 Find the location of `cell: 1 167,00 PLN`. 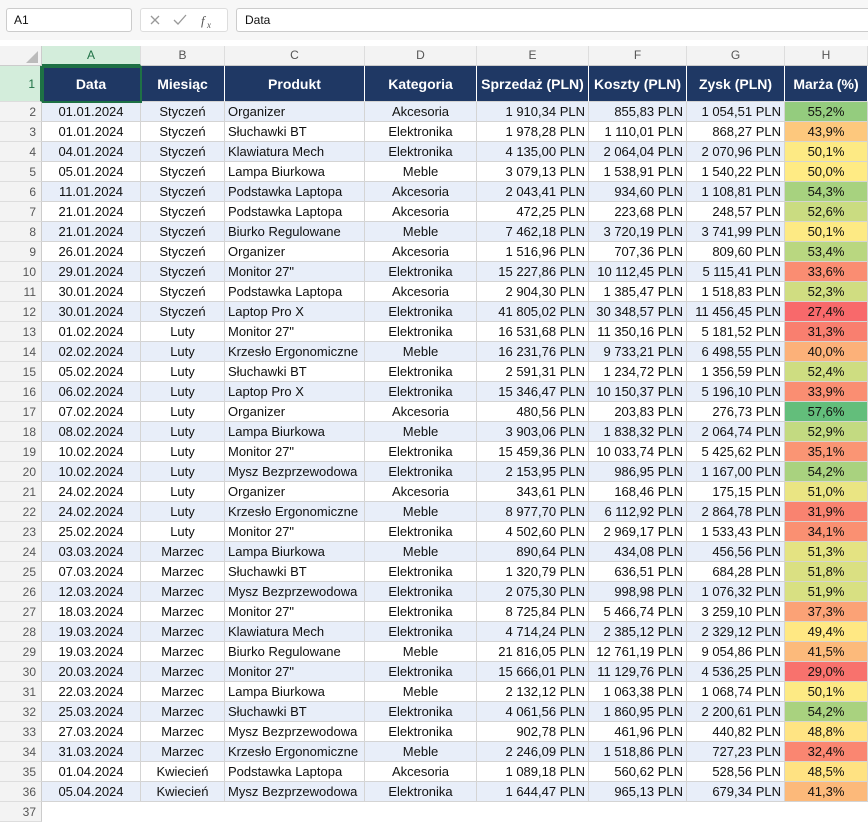

cell: 1 167,00 PLN is located at coordinates (736, 472).